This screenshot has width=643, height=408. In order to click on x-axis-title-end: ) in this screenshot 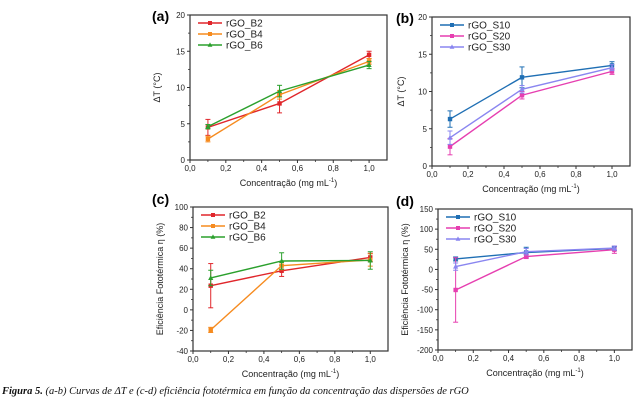, I will do `click(335, 183)`.